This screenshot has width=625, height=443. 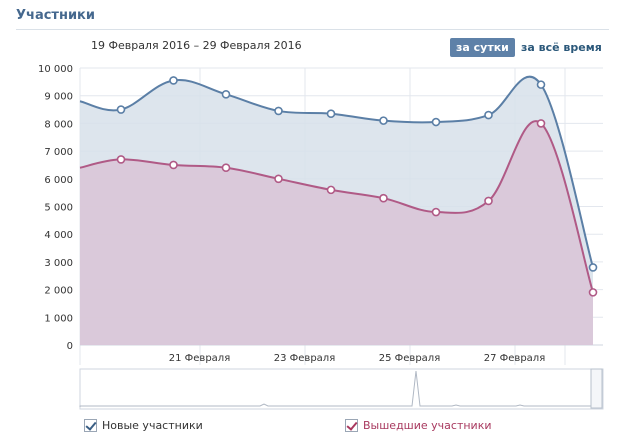 What do you see at coordinates (58, 208) in the screenshot?
I see `y-tick-label: 5 000` at bounding box center [58, 208].